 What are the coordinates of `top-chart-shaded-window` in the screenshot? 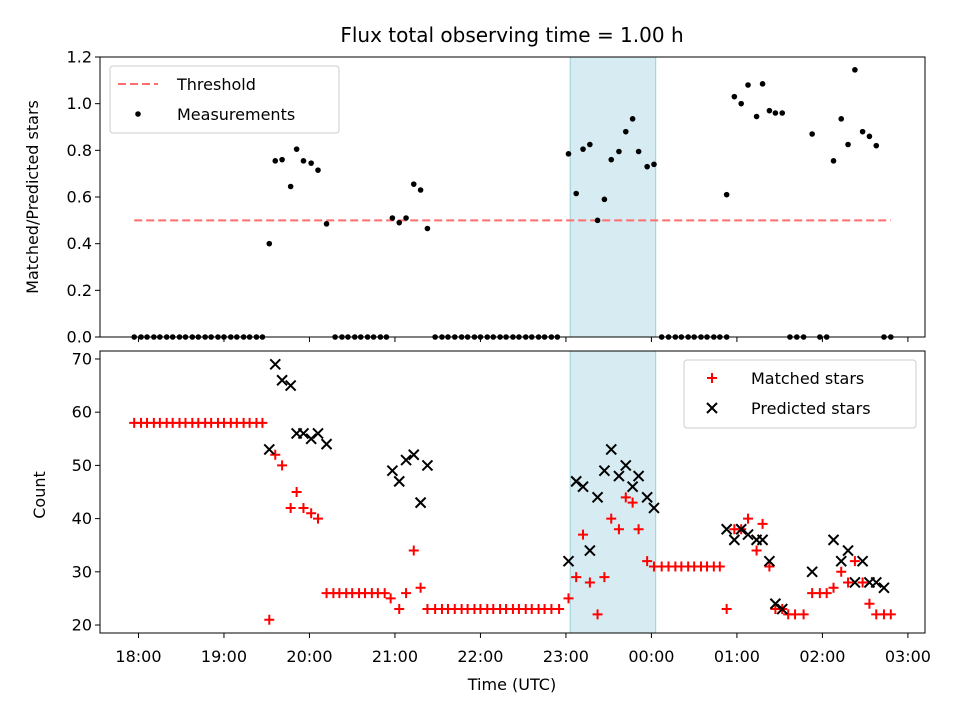 It's located at (613, 197).